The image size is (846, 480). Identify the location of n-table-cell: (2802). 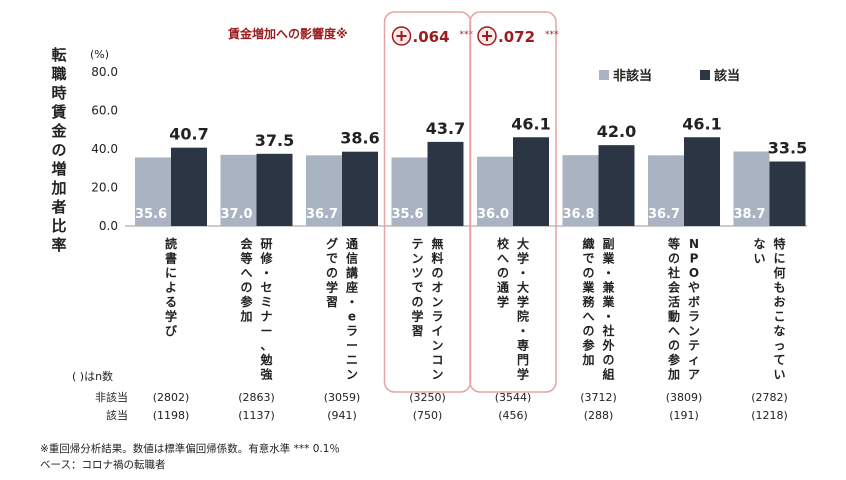
(171, 397).